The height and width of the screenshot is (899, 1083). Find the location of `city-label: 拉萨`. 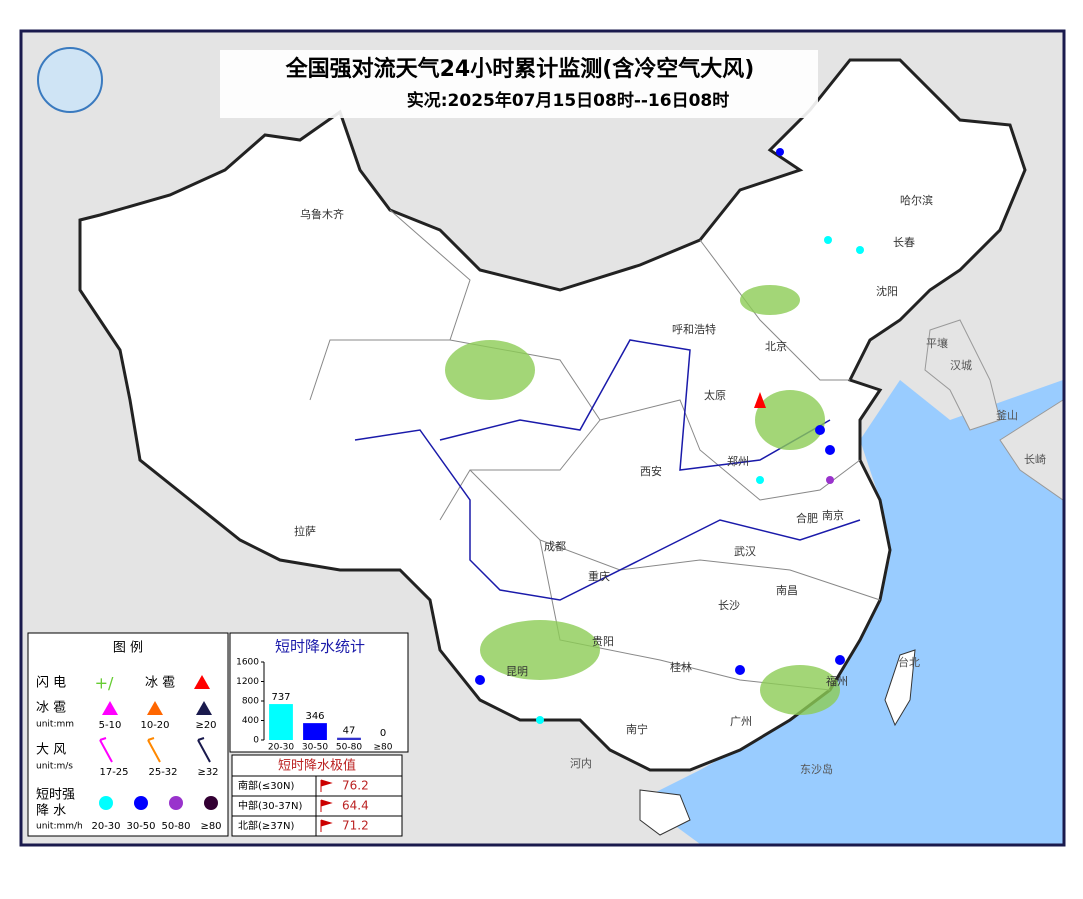

city-label: 拉萨 is located at coordinates (305, 531).